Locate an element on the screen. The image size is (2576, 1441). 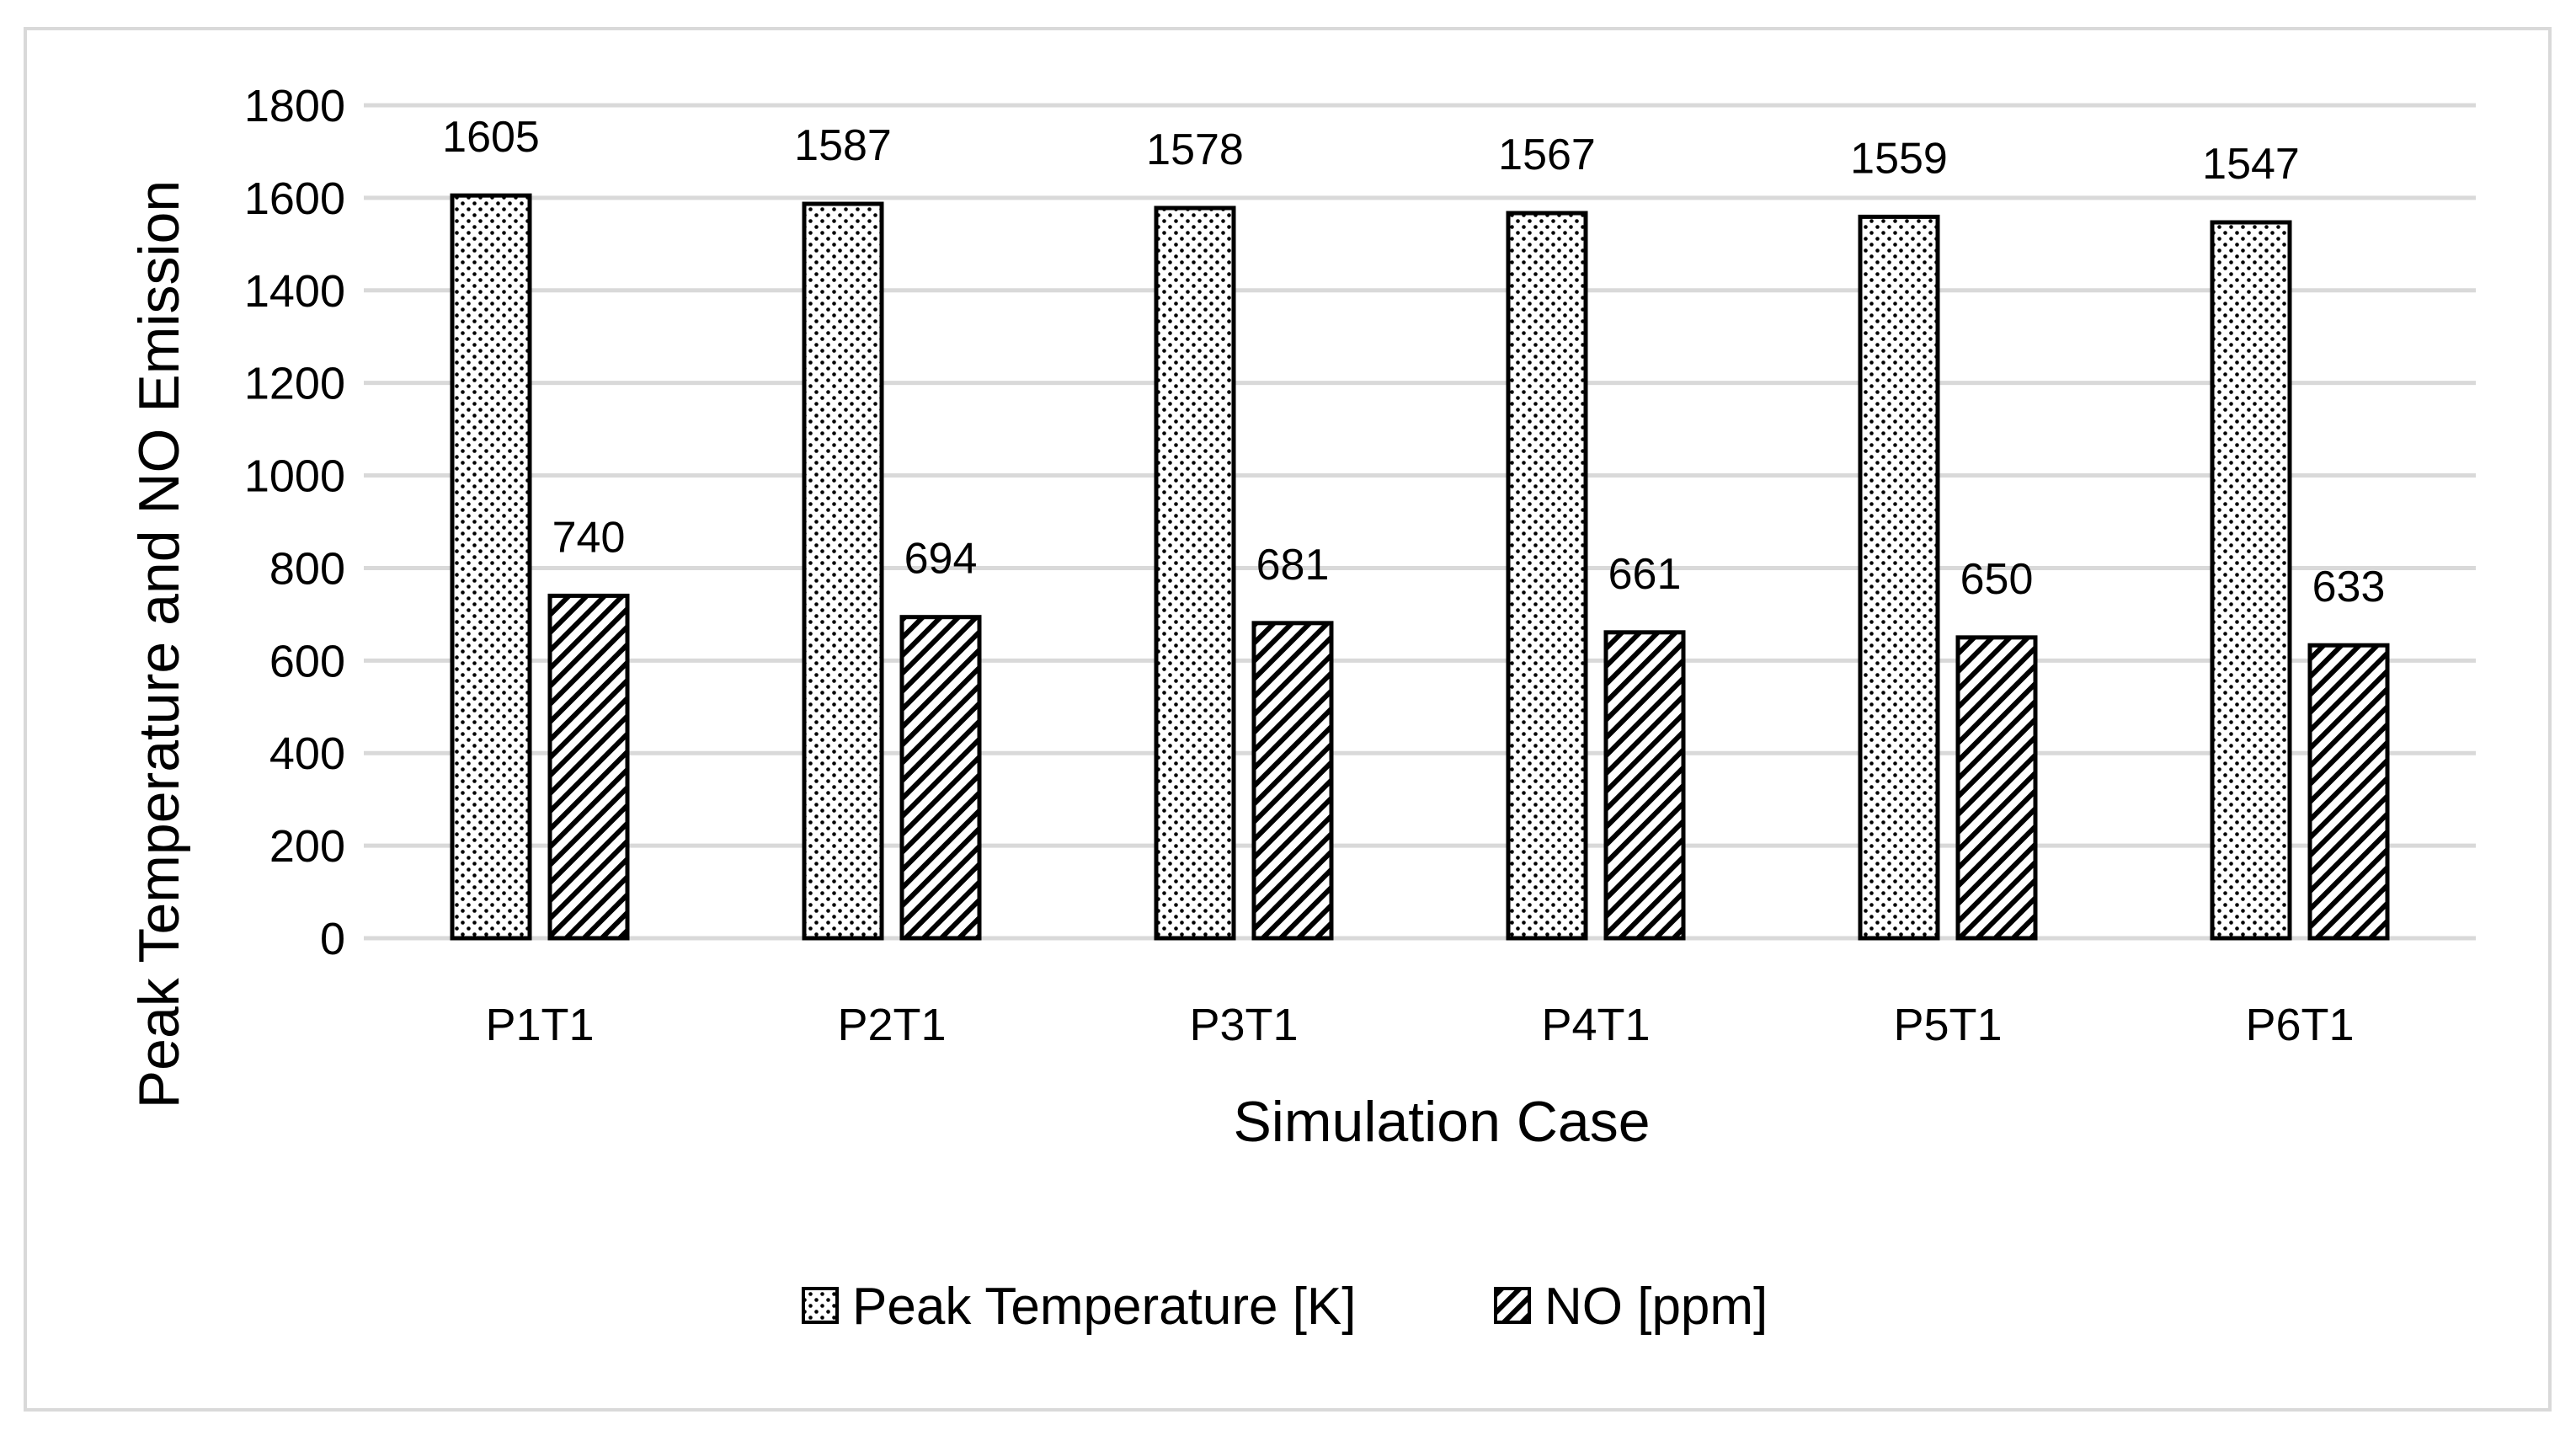
y-axis-ticks: 0 200 400 600 800 1000 1200 1400 1600 1800 is located at coordinates (294, 522).